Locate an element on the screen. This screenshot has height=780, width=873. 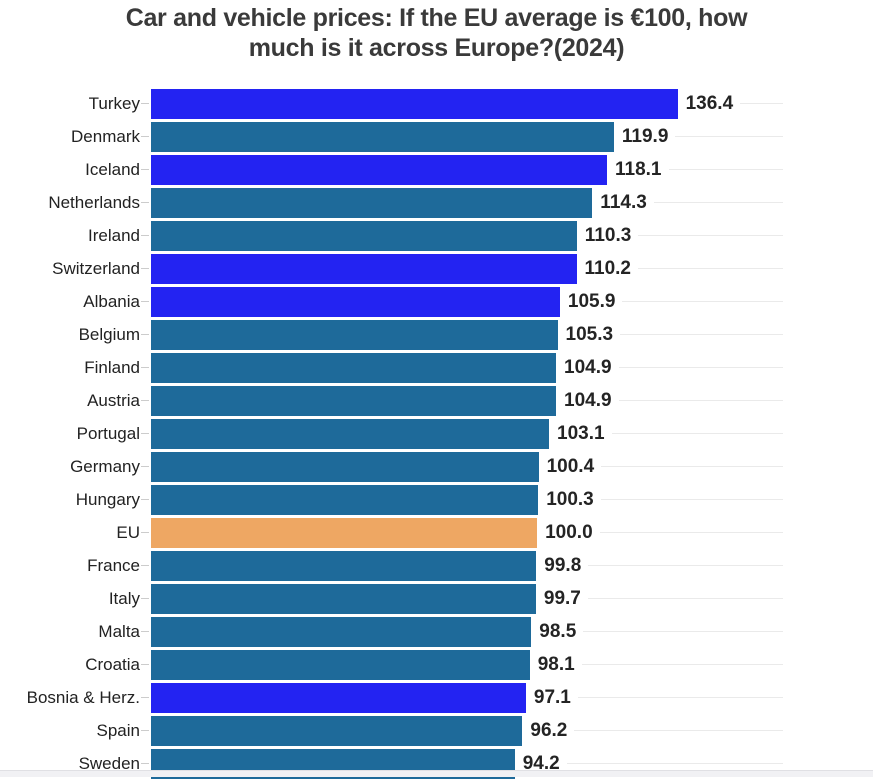
value-label: 105.9 is located at coordinates (591, 301).